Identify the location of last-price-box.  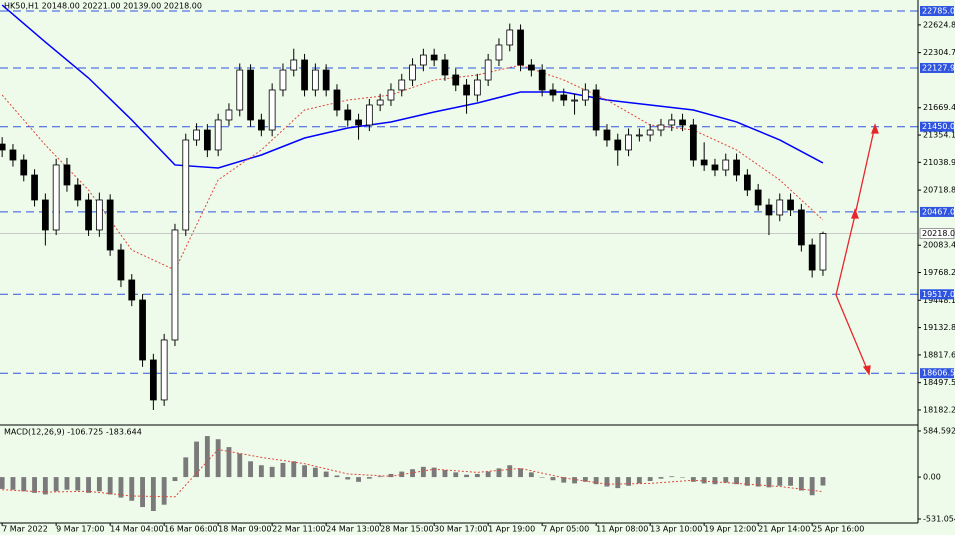
(937, 234).